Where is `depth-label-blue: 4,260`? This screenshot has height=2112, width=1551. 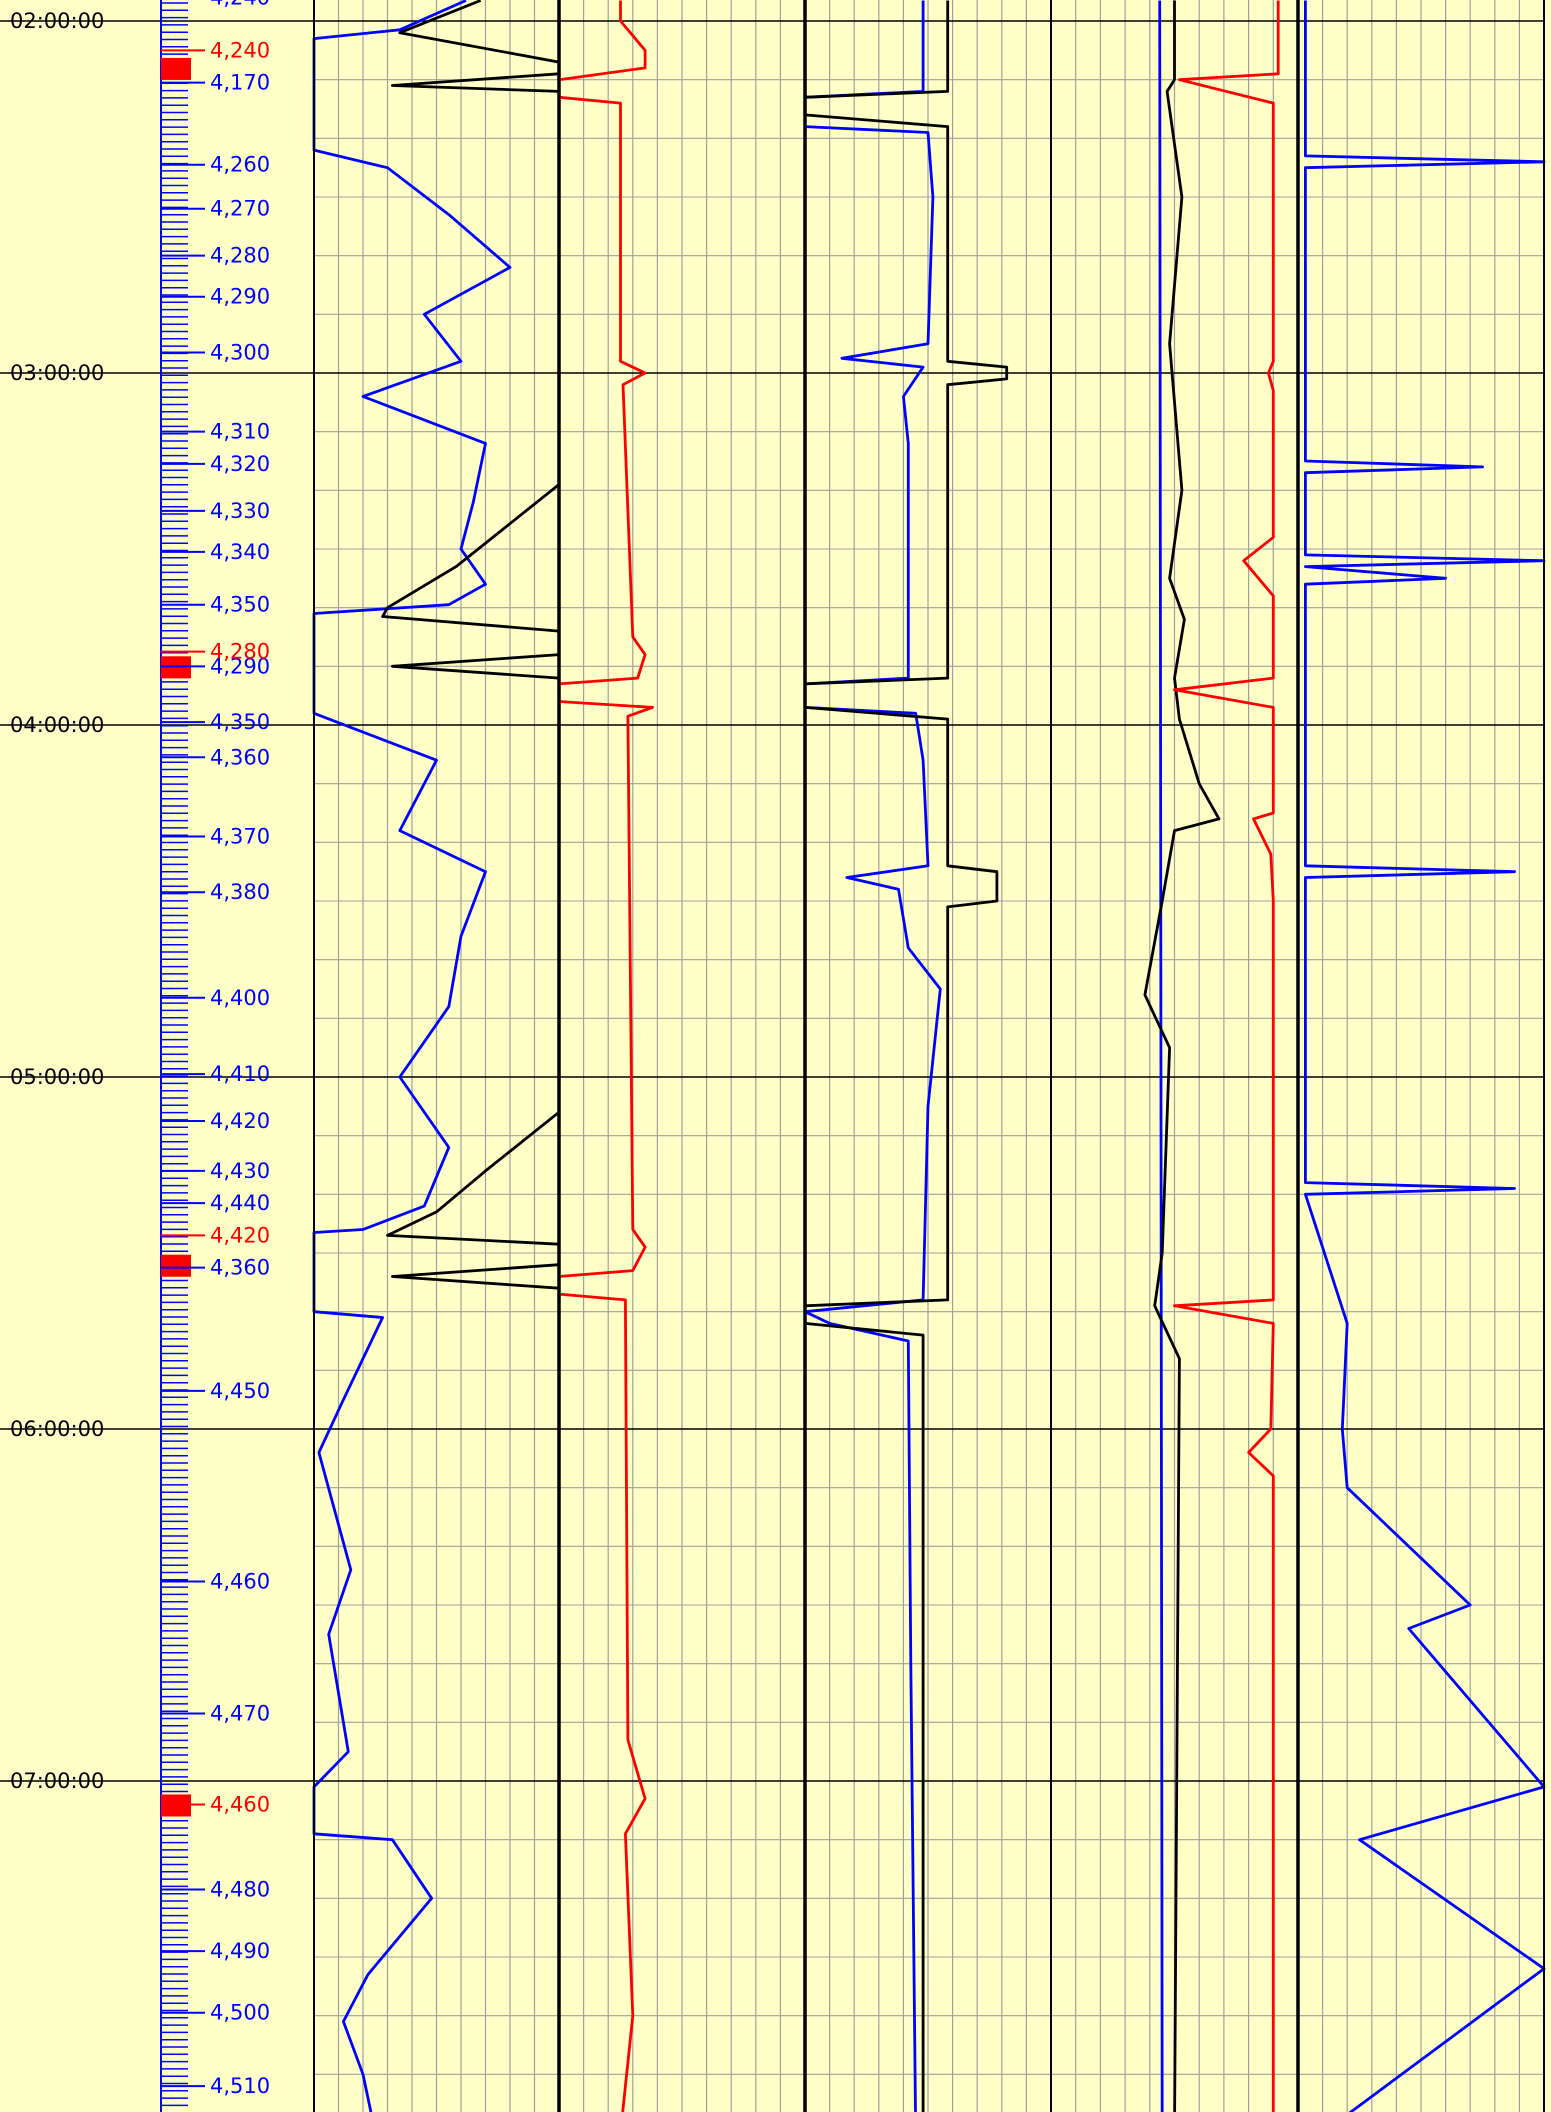 depth-label-blue: 4,260 is located at coordinates (240, 165).